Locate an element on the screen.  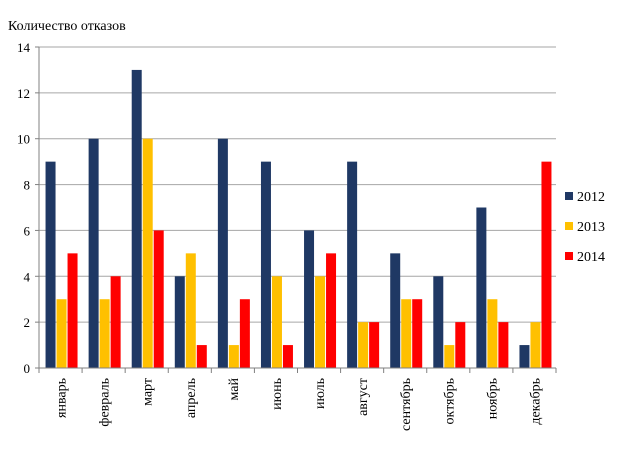
y-tick-label: 14 is located at coordinates (24, 47).